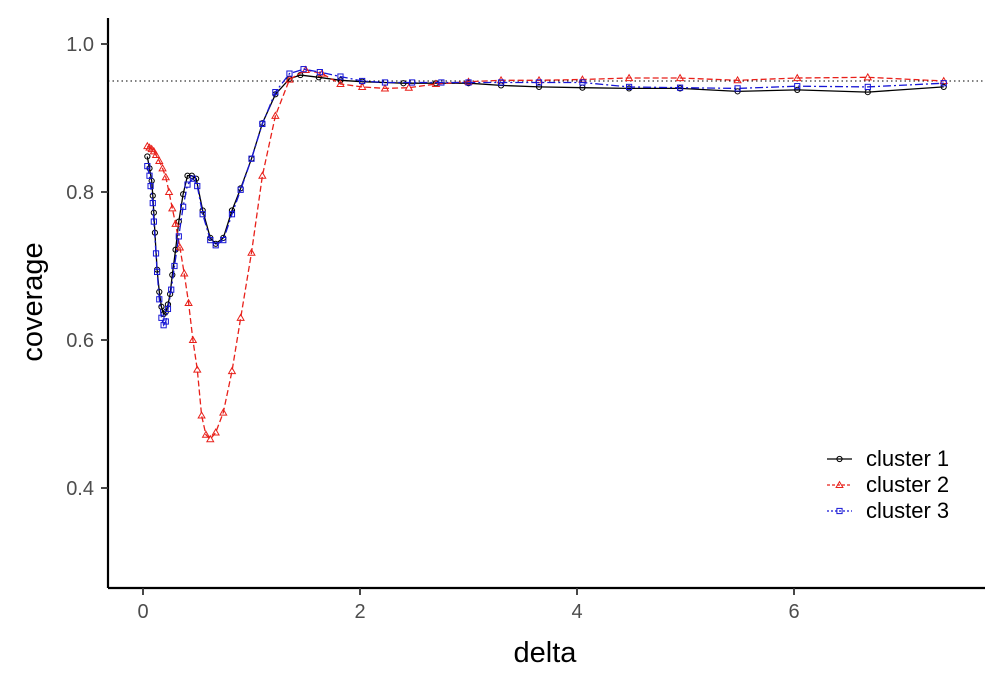 The image size is (1000, 686). What do you see at coordinates (907, 510) in the screenshot?
I see `legend-label: cluster 3` at bounding box center [907, 510].